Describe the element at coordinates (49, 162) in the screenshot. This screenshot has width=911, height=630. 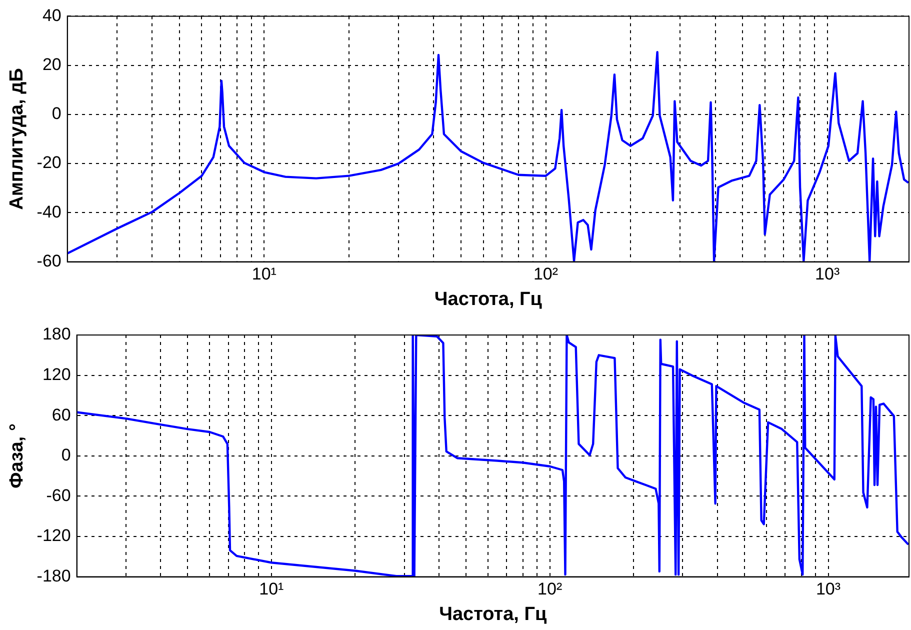
I see `y-tick-label: -20` at that location.